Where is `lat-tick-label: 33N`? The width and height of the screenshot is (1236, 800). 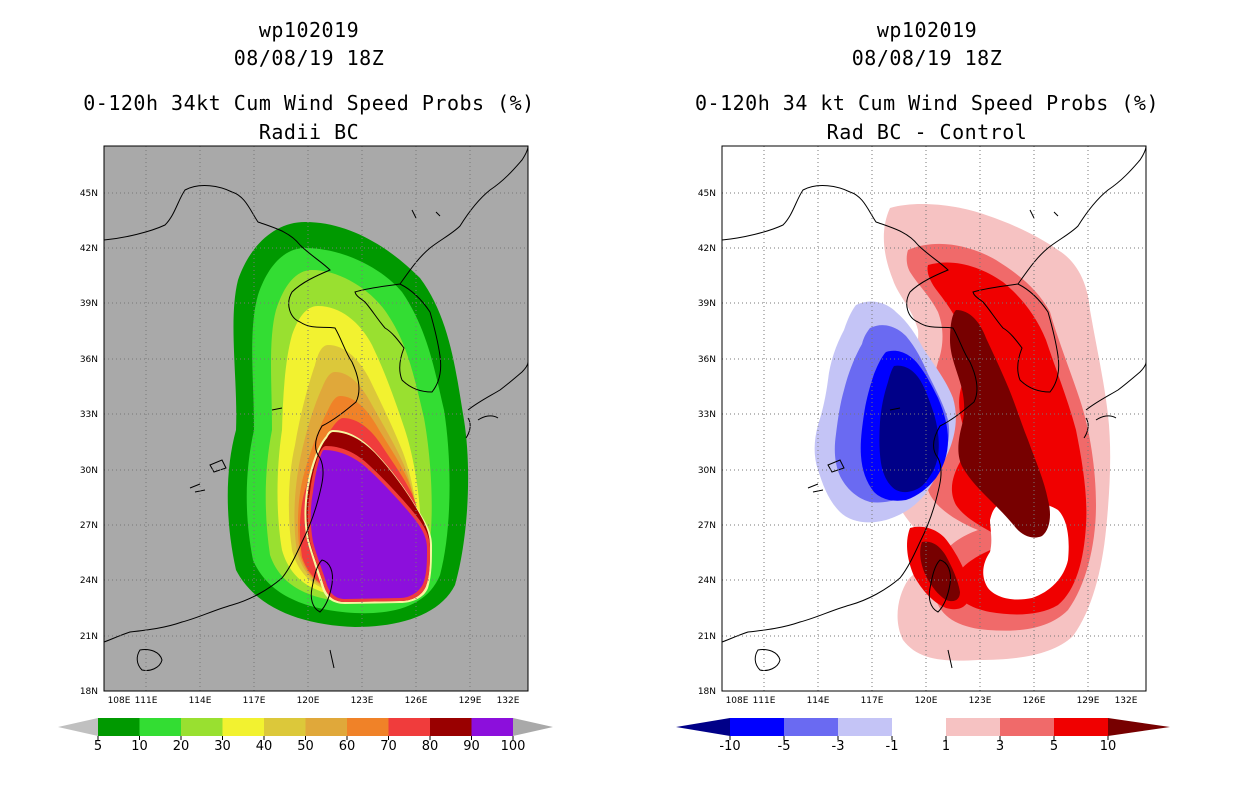 lat-tick-label: 33N is located at coordinates (707, 415).